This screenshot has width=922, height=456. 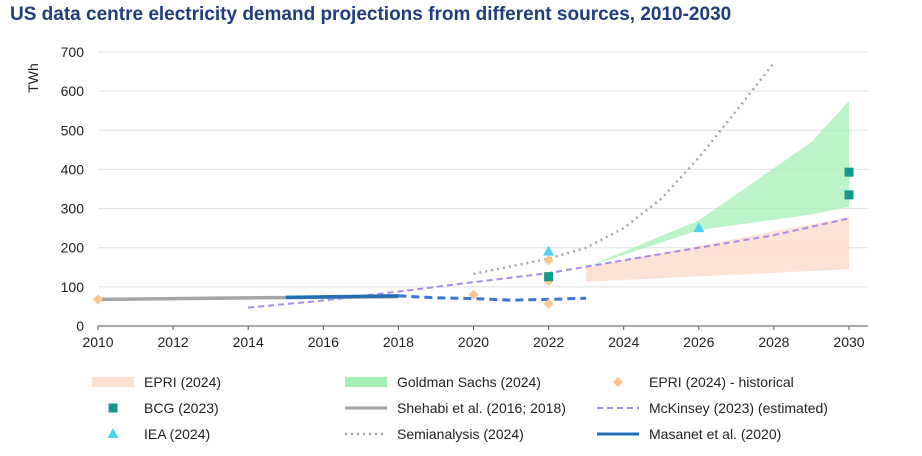 I want to click on legend-label-7: Semianalysis (2024), so click(x=460, y=434).